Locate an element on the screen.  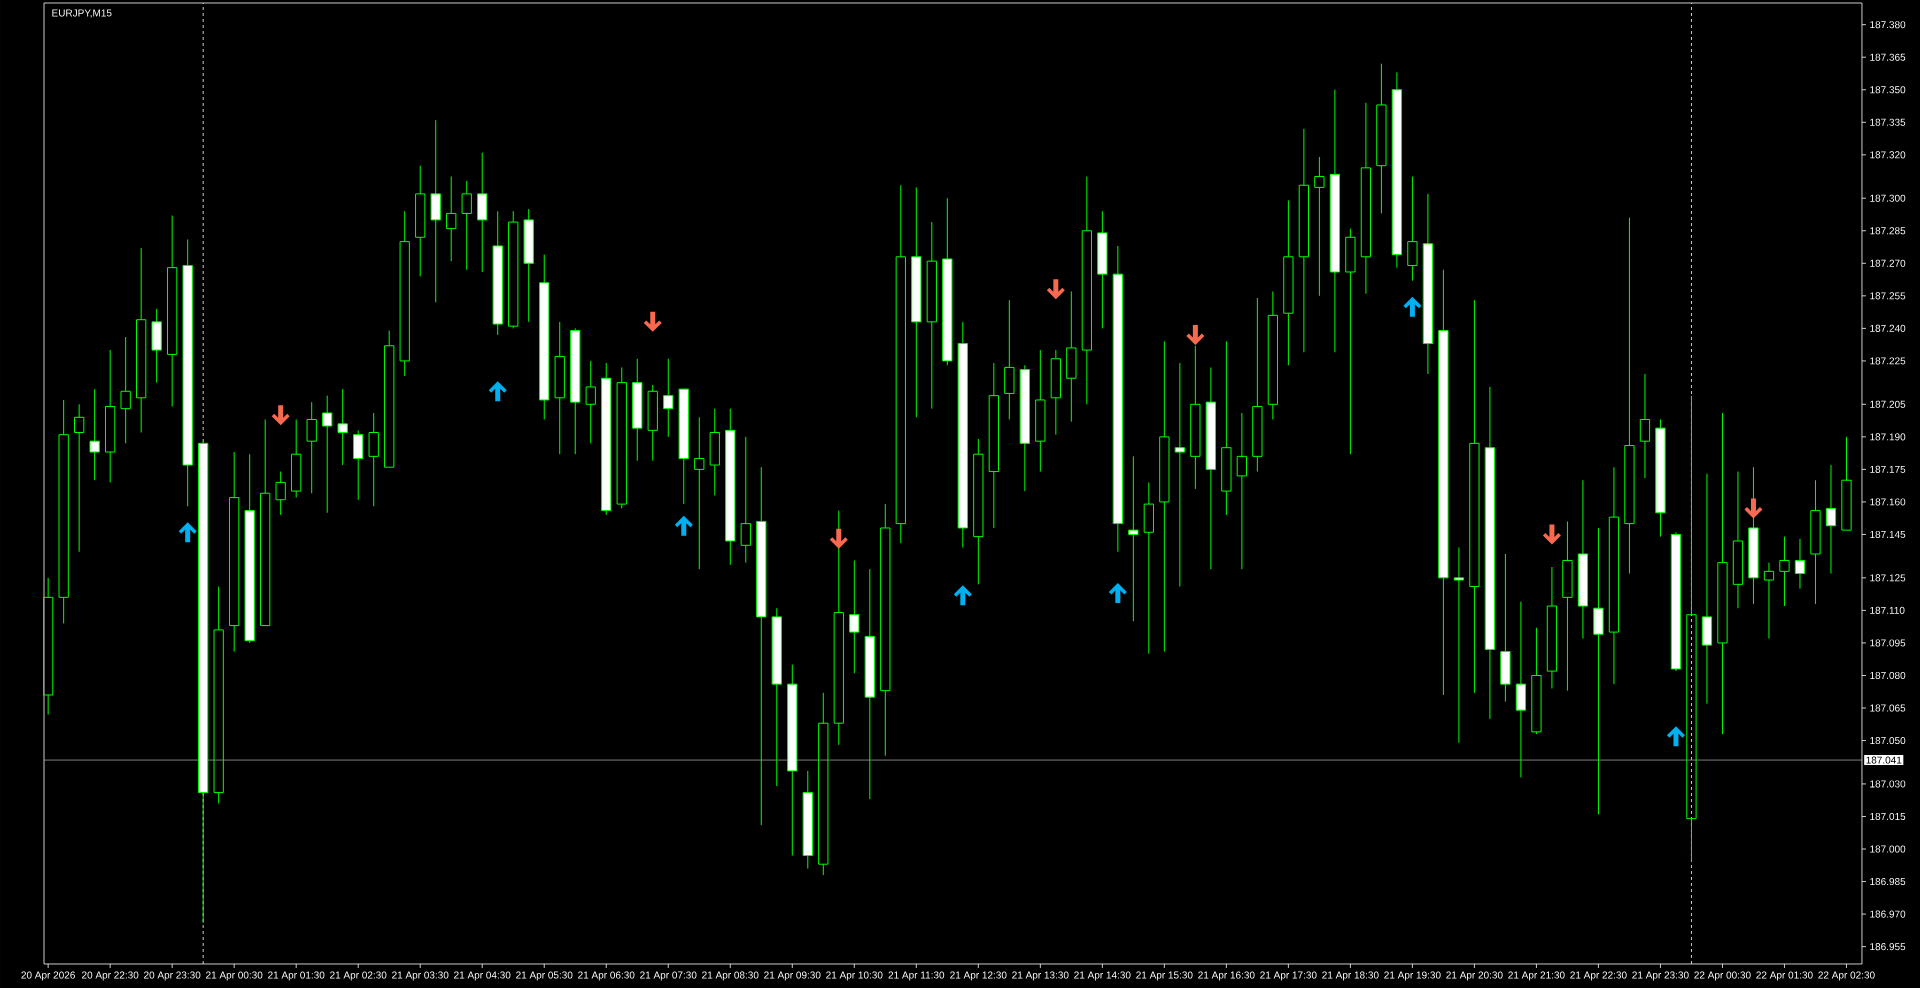
x-tick-label: 20 Apr 2026 is located at coordinates (48, 976).